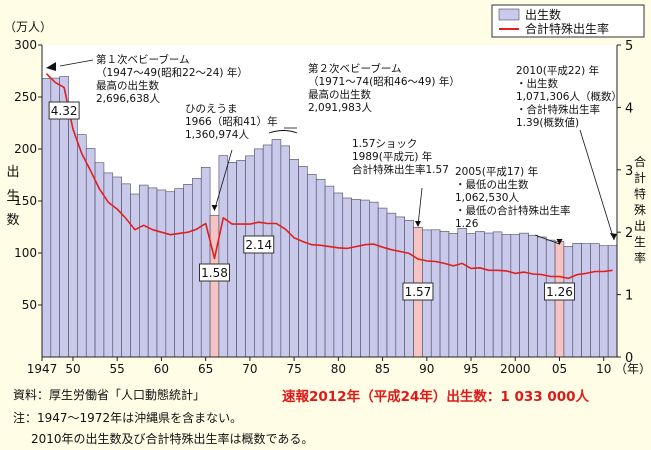  What do you see at coordinates (640, 177) in the screenshot?
I see `right-axis-label-char-1: 計` at bounding box center [640, 177].